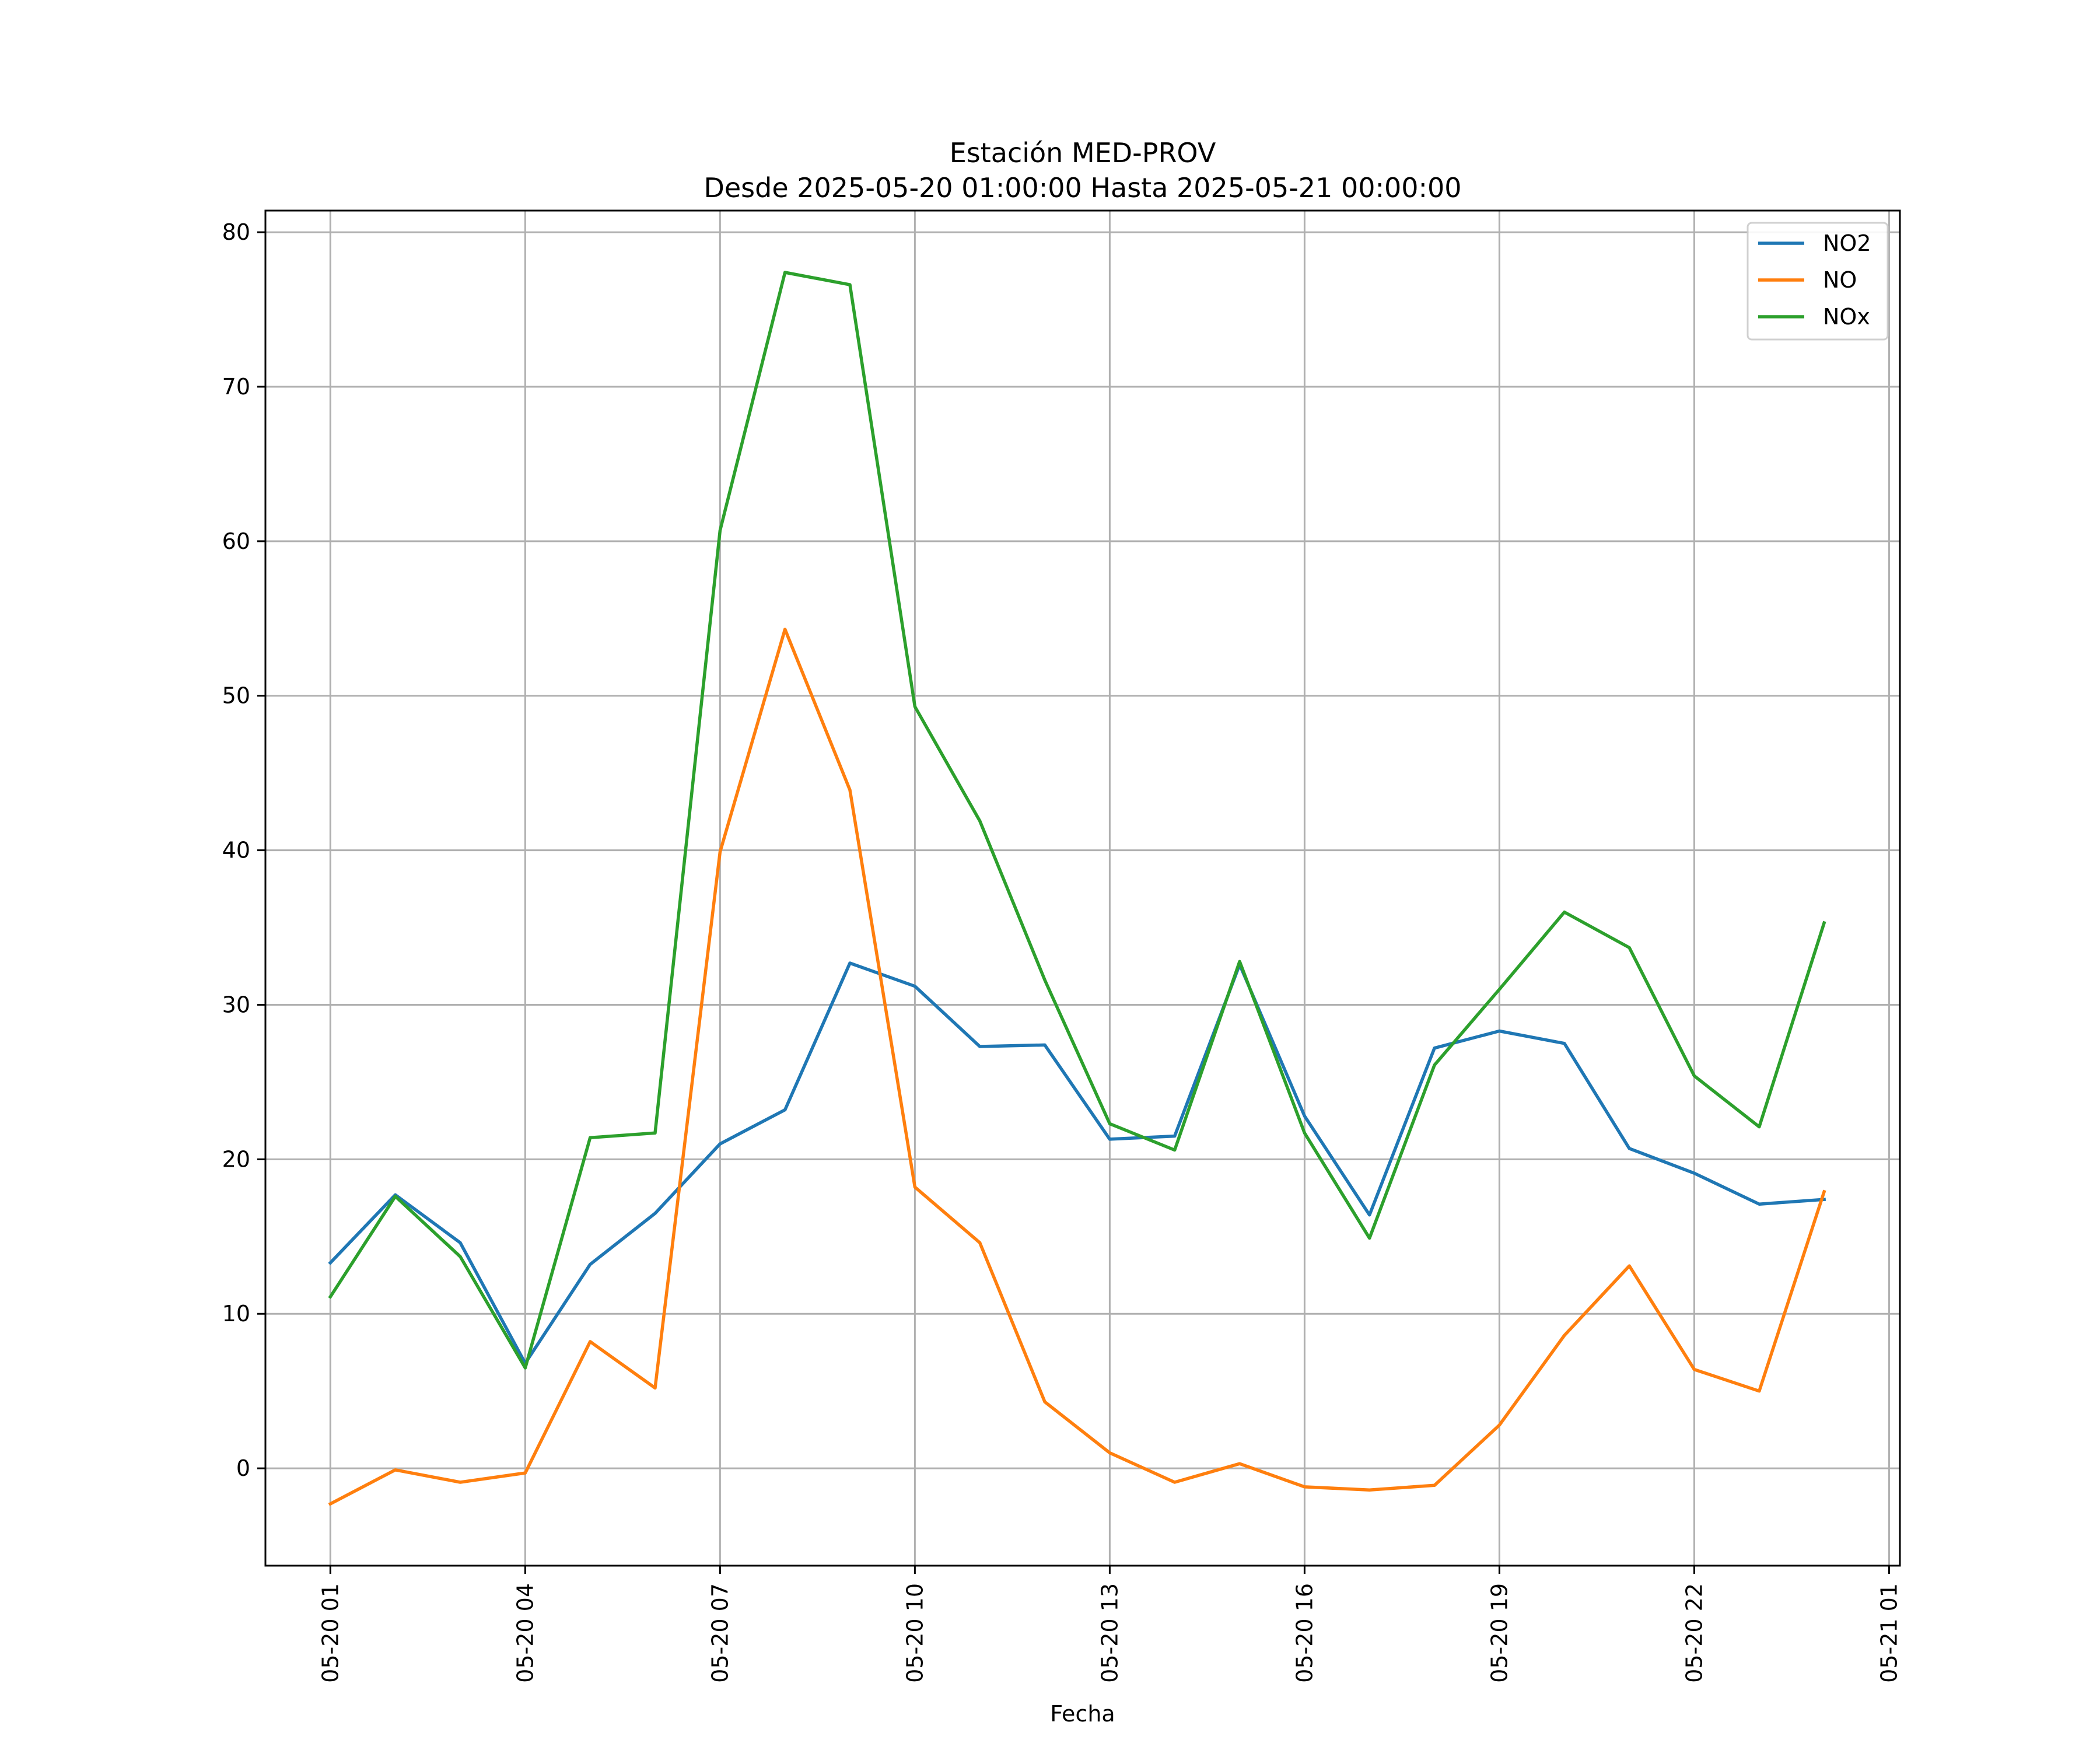  Describe the element at coordinates (236, 696) in the screenshot. I see `y-tick-label: 50` at that location.